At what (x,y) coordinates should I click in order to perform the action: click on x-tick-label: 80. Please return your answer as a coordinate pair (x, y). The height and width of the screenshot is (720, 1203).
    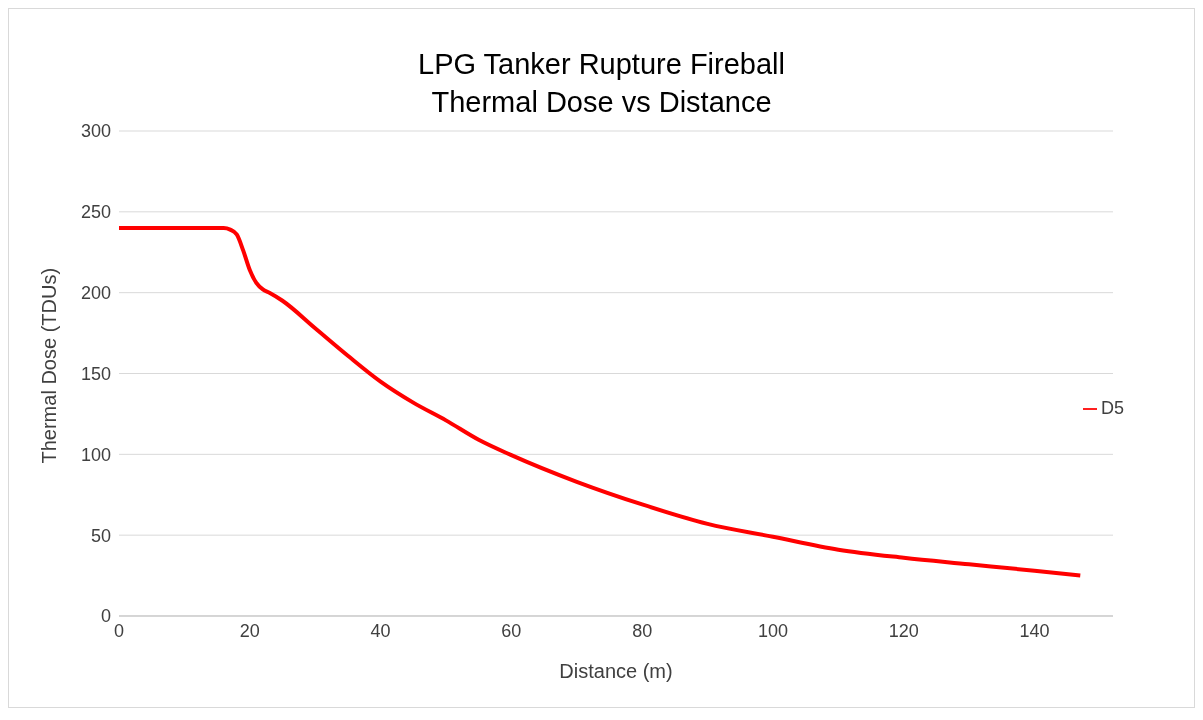
    Looking at the image, I should click on (642, 630).